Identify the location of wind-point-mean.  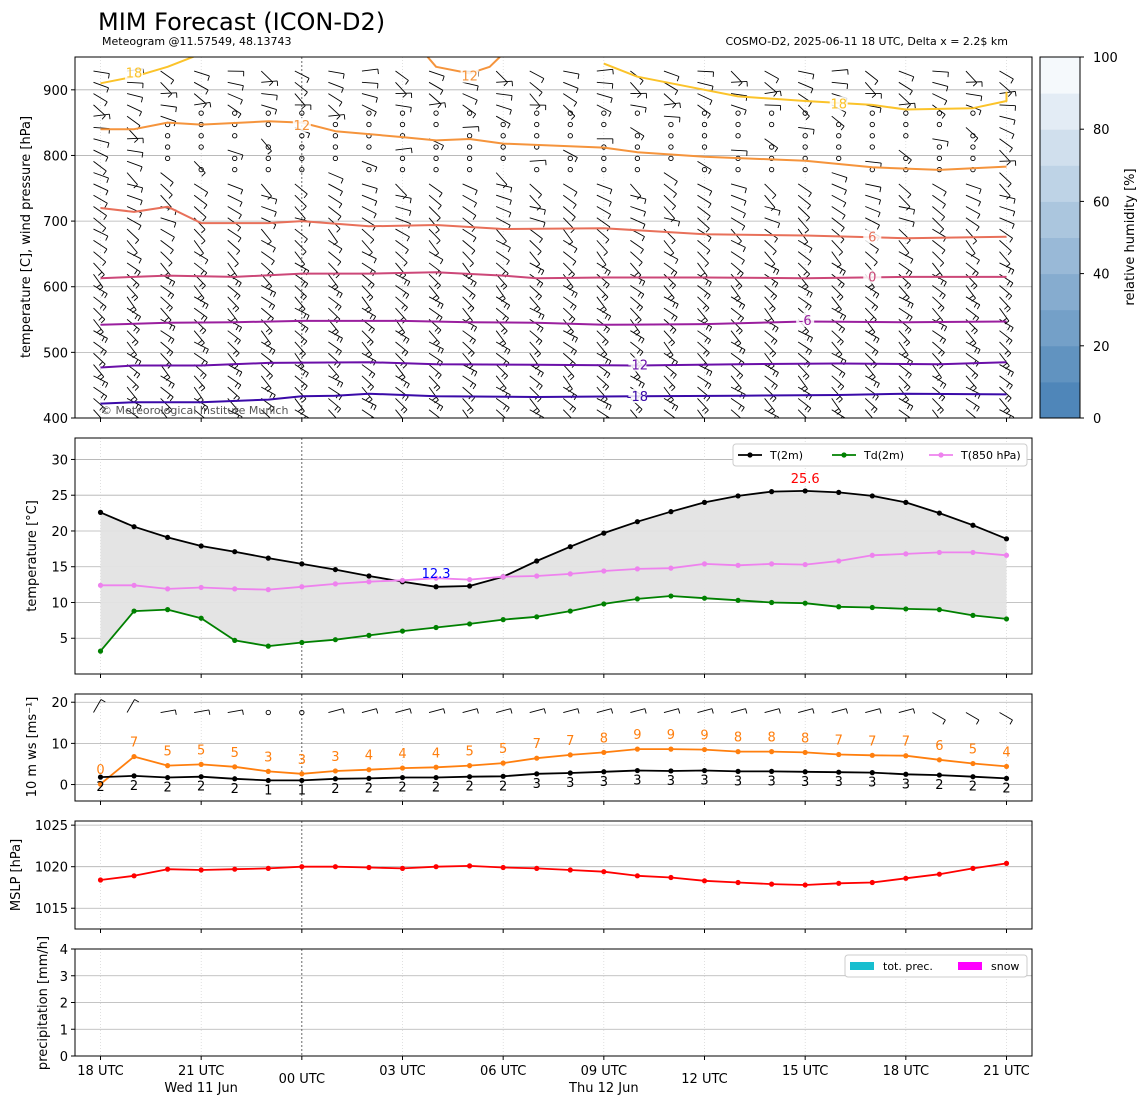
(872, 773).